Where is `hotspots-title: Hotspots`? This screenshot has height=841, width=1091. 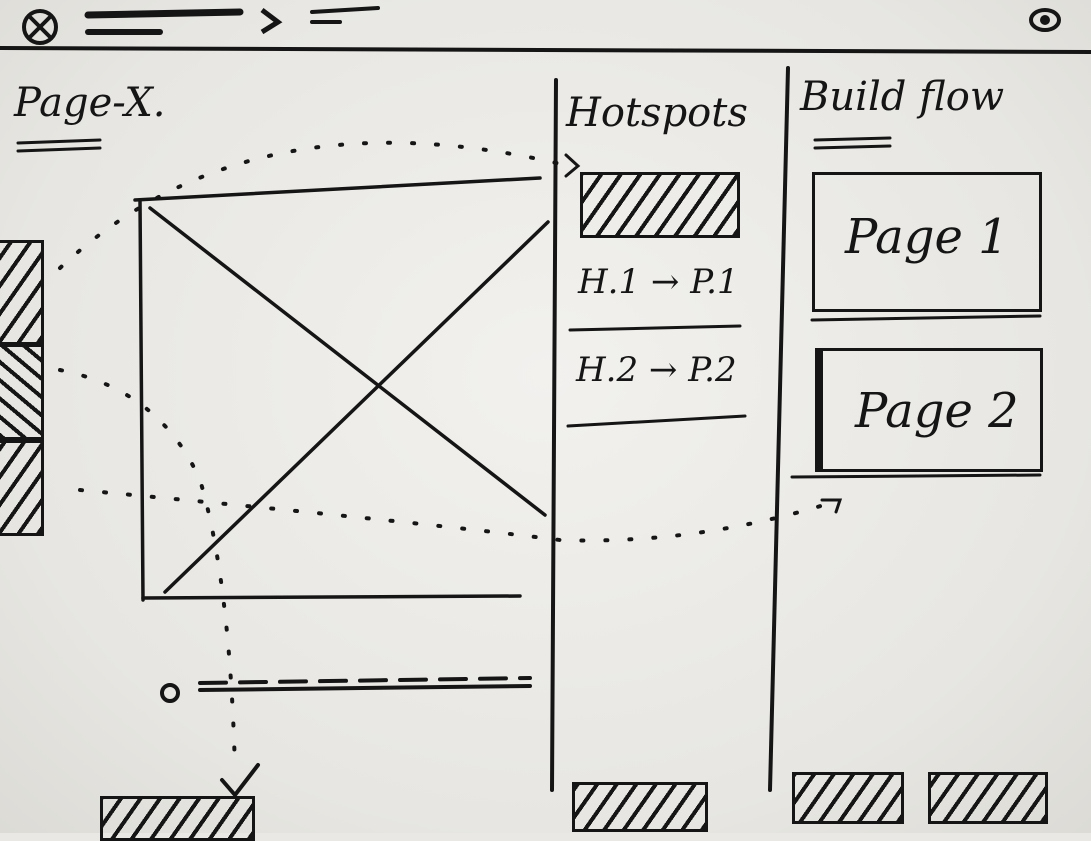 hotspots-title: Hotspots is located at coordinates (657, 113).